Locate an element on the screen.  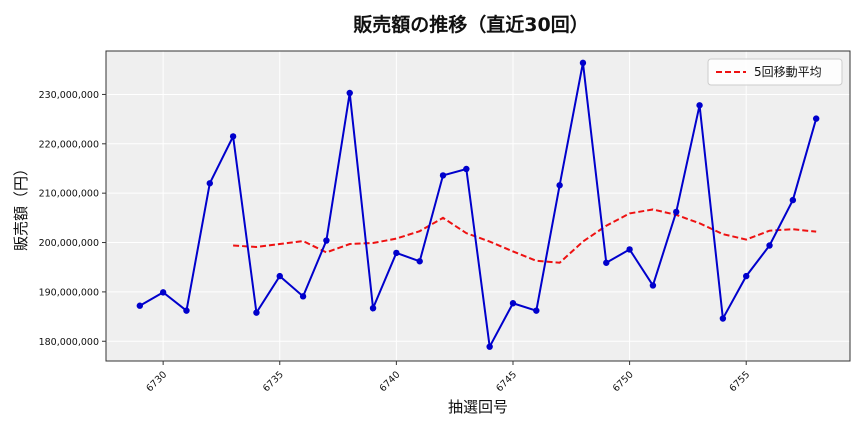
x-tick-label: 6730 is located at coordinates (156, 381).